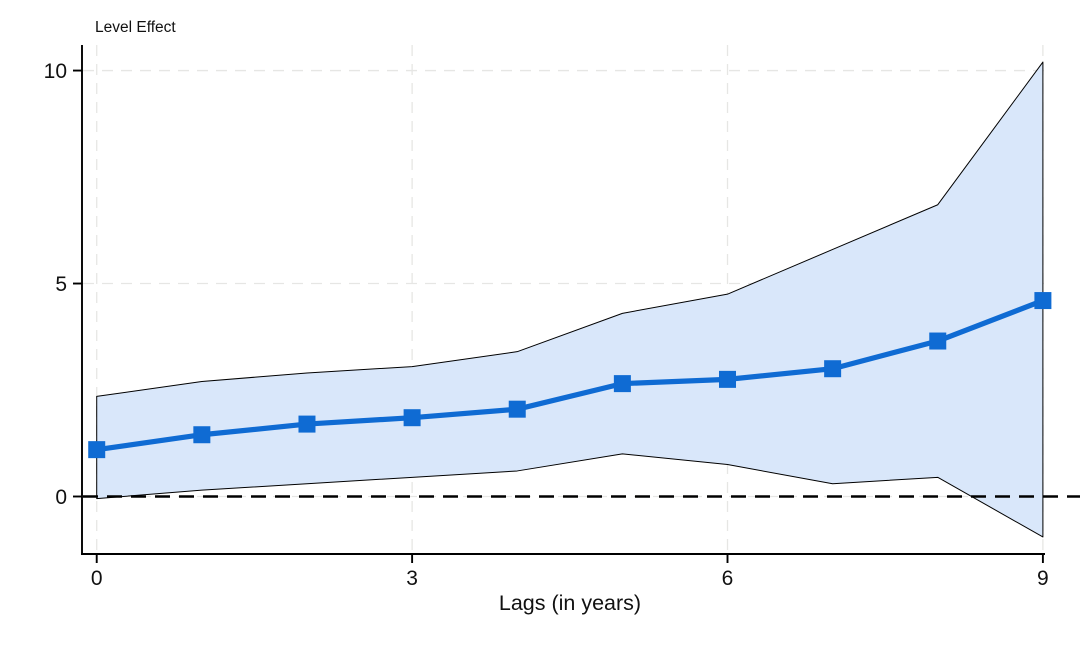  Describe the element at coordinates (61, 497) in the screenshot. I see `y-tick-label: 0` at that location.